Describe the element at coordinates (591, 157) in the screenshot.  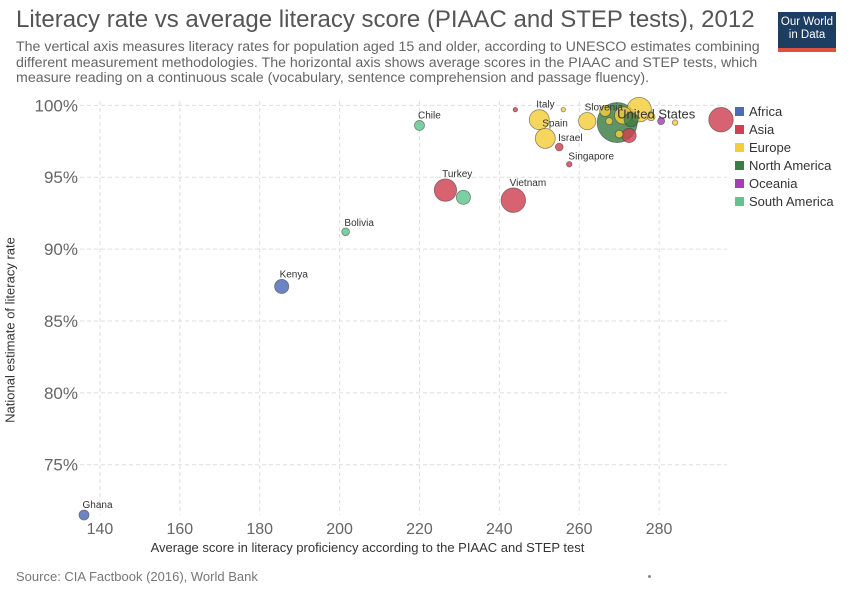
I see `point-label: Singapore` at that location.